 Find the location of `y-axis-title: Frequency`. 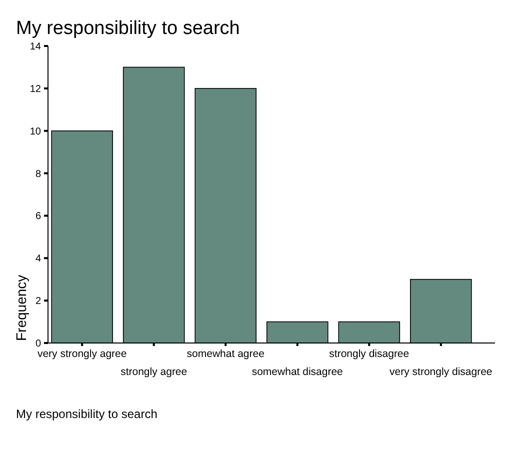

y-axis-title: Frequency is located at coordinates (21, 307).